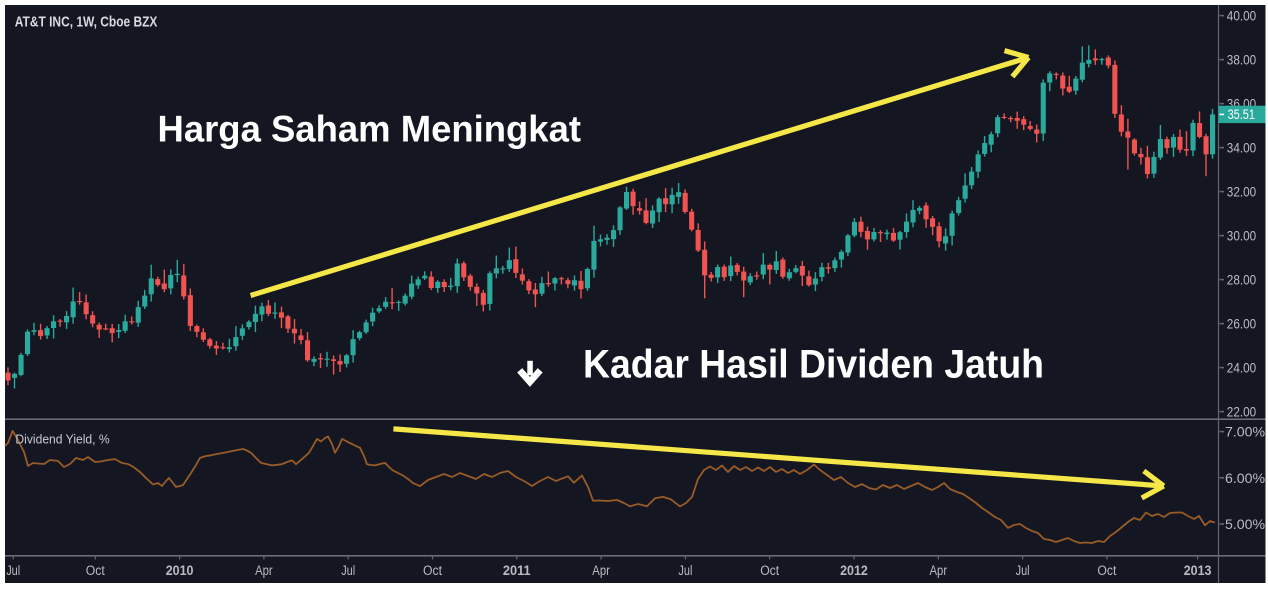  Describe the element at coordinates (1245, 432) in the screenshot. I see `svg-text: 7.00%` at that location.